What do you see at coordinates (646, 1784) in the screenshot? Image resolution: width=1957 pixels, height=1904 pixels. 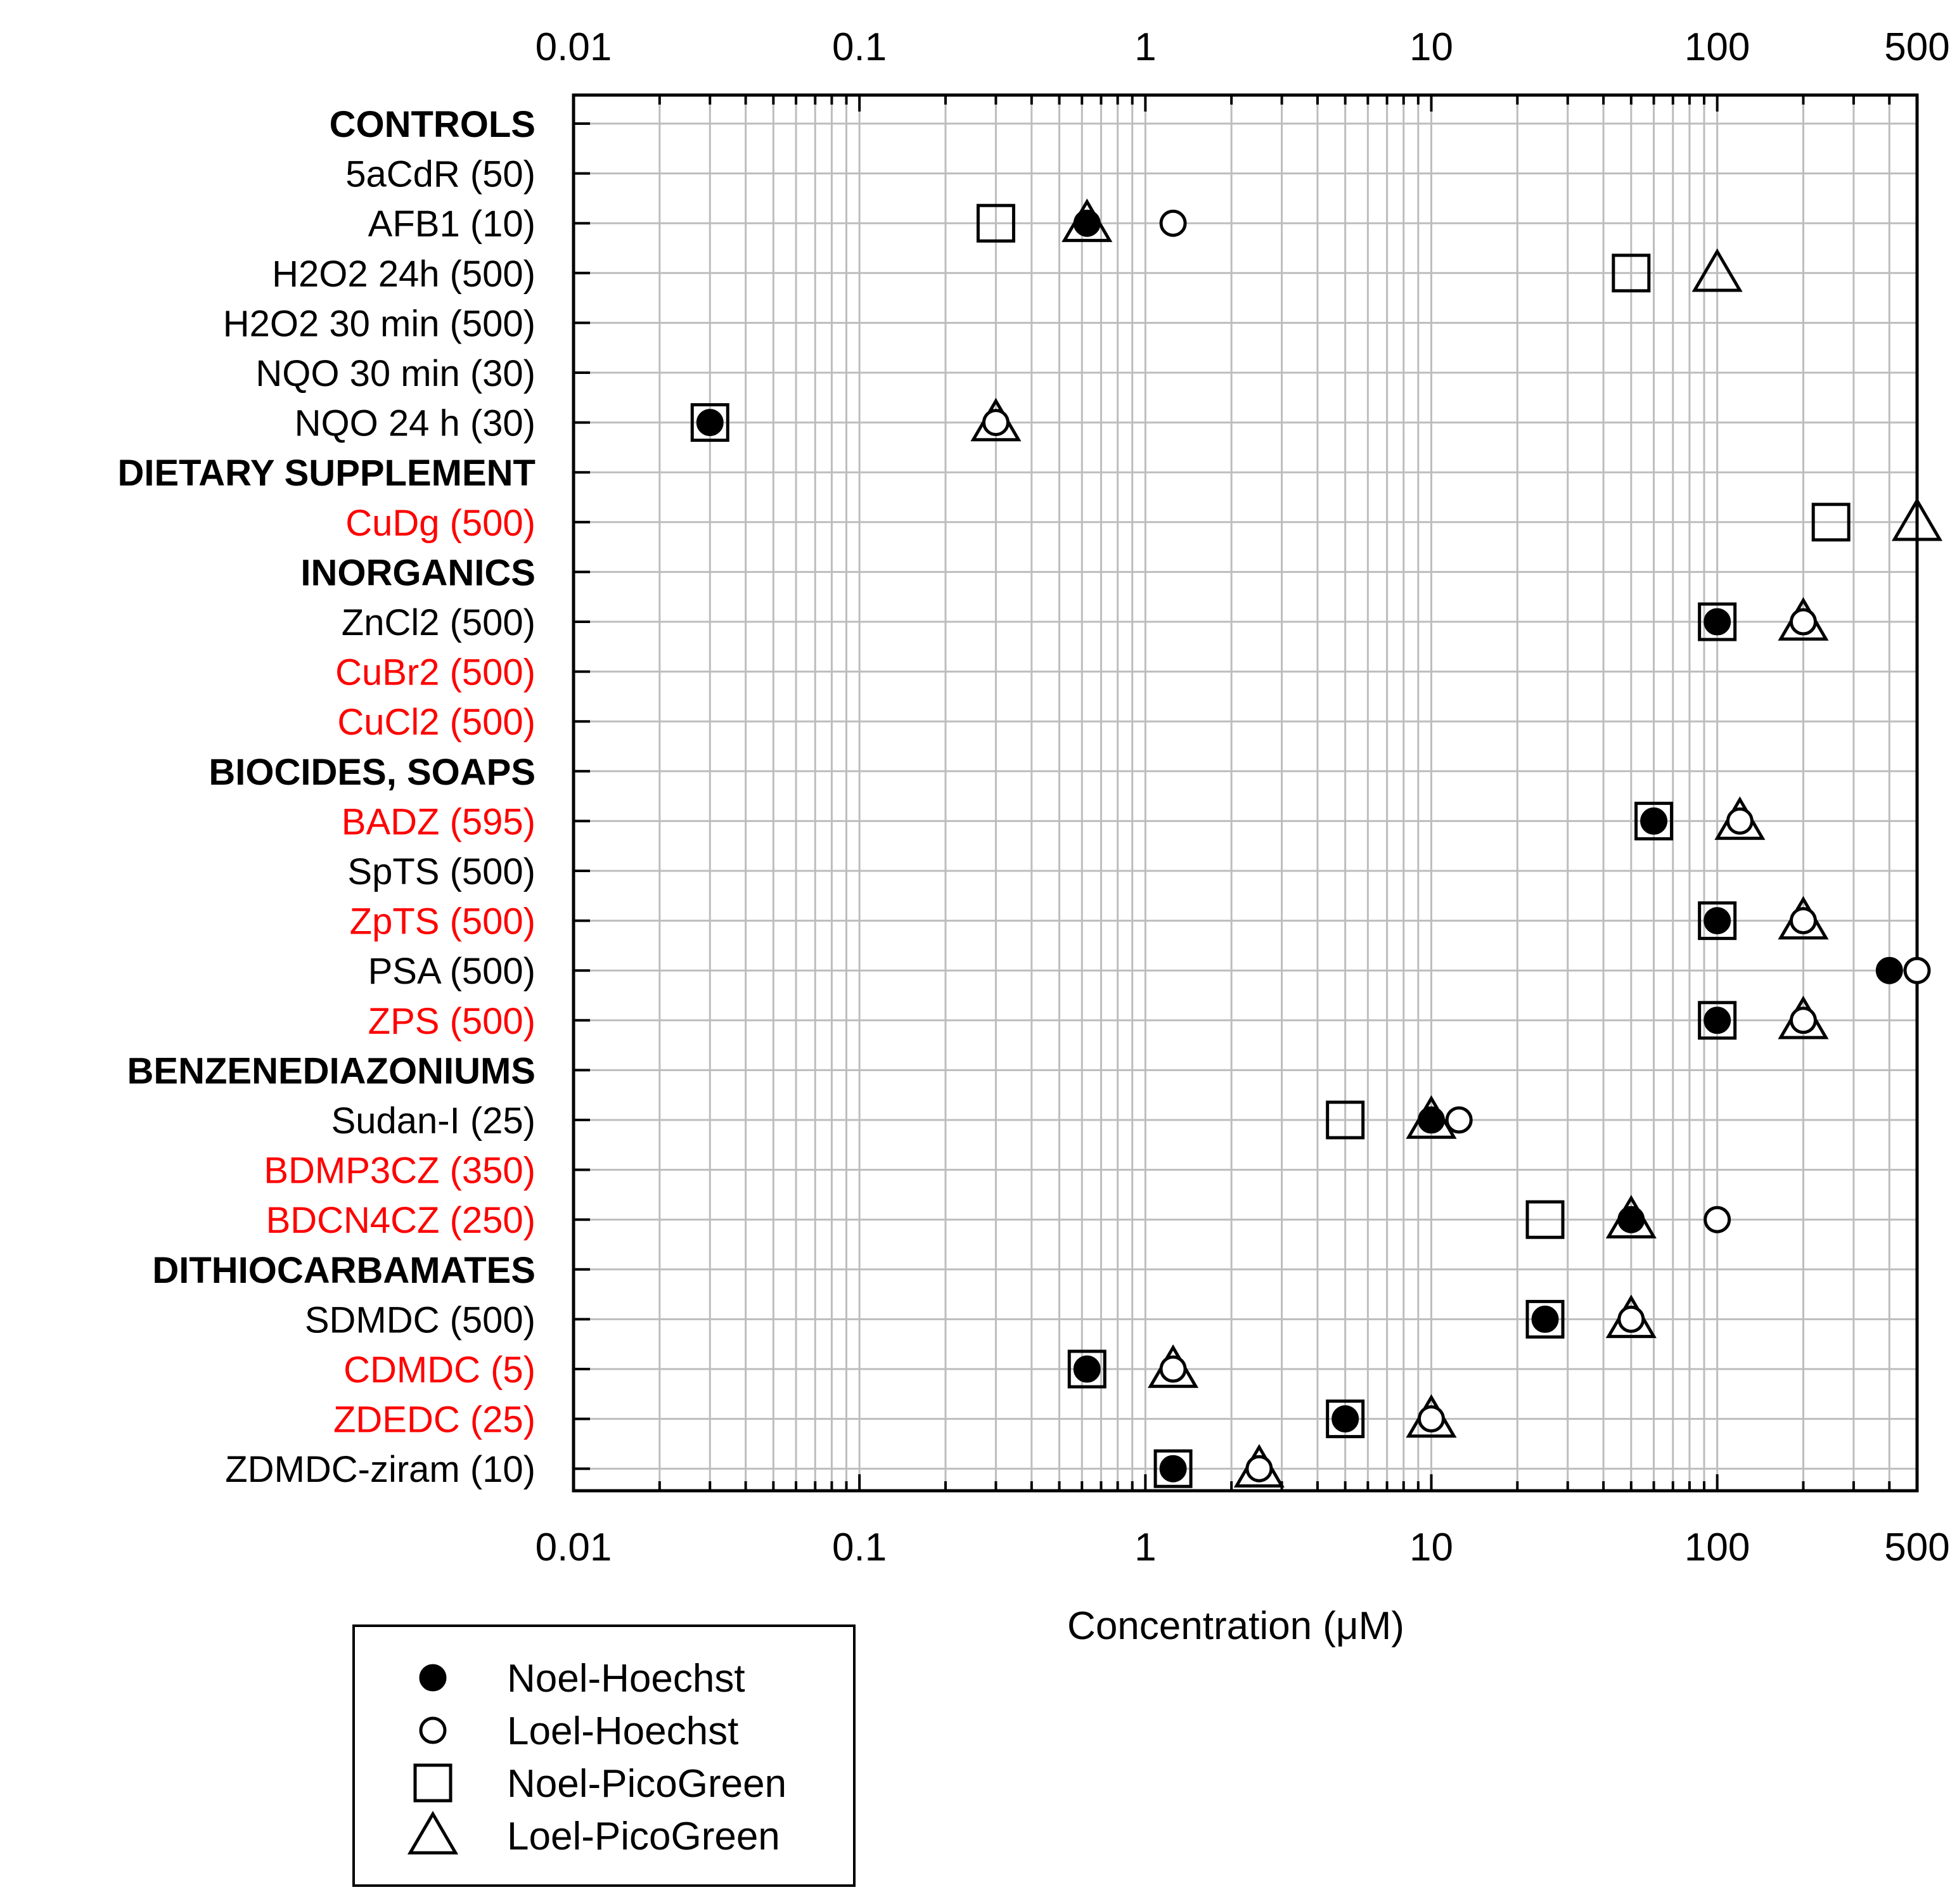 I see `legend-label-noel-picogreen: Noel-PicoGreen` at bounding box center [646, 1784].